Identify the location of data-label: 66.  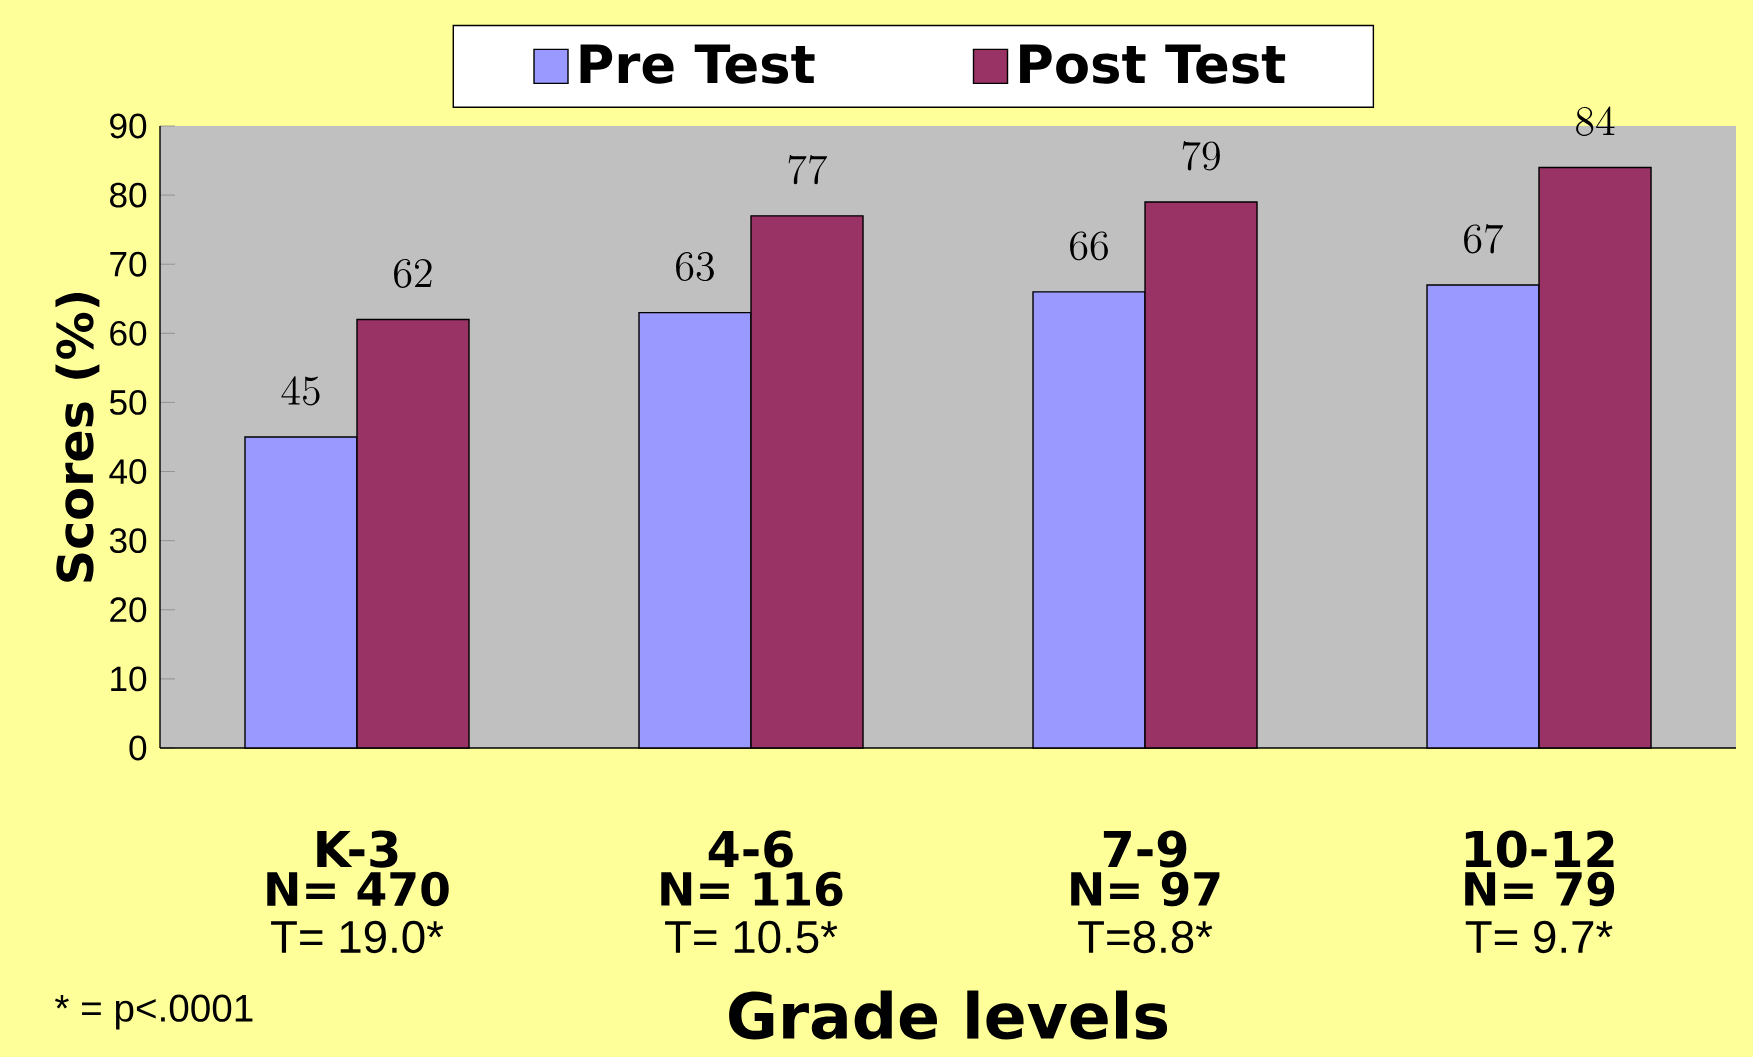
(1089, 246).